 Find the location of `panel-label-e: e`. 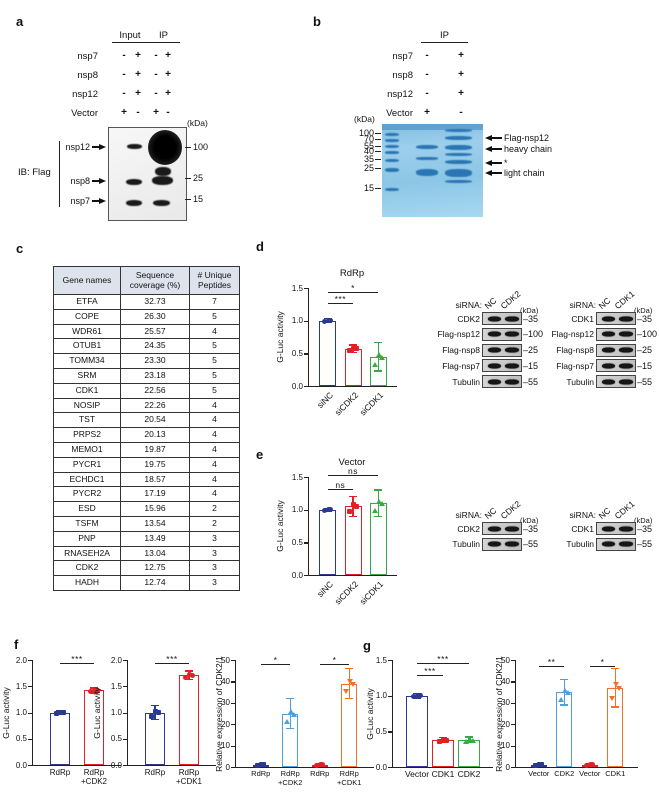

panel-label-e: e is located at coordinates (260, 454).